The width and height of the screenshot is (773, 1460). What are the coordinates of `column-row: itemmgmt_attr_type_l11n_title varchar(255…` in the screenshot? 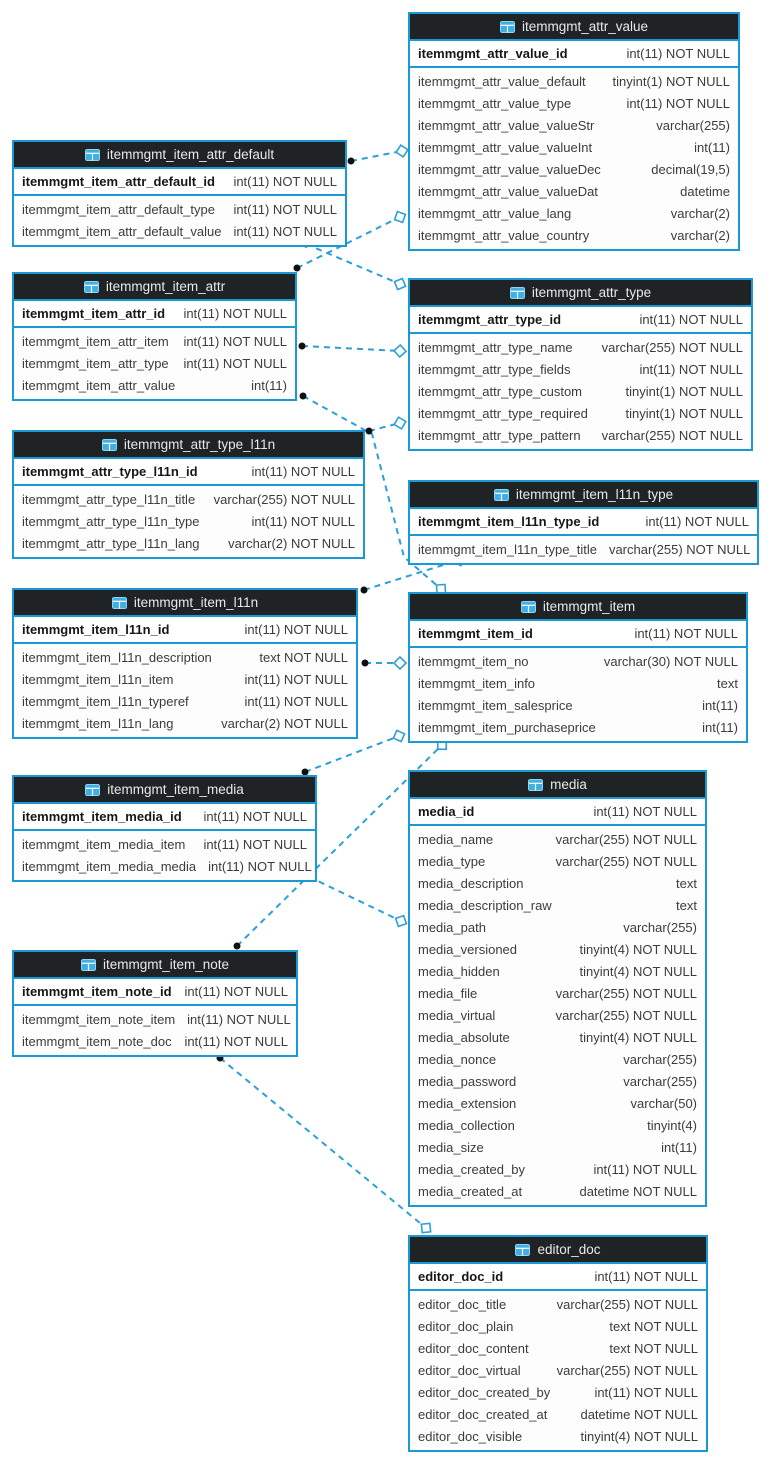 It's located at (188, 499).